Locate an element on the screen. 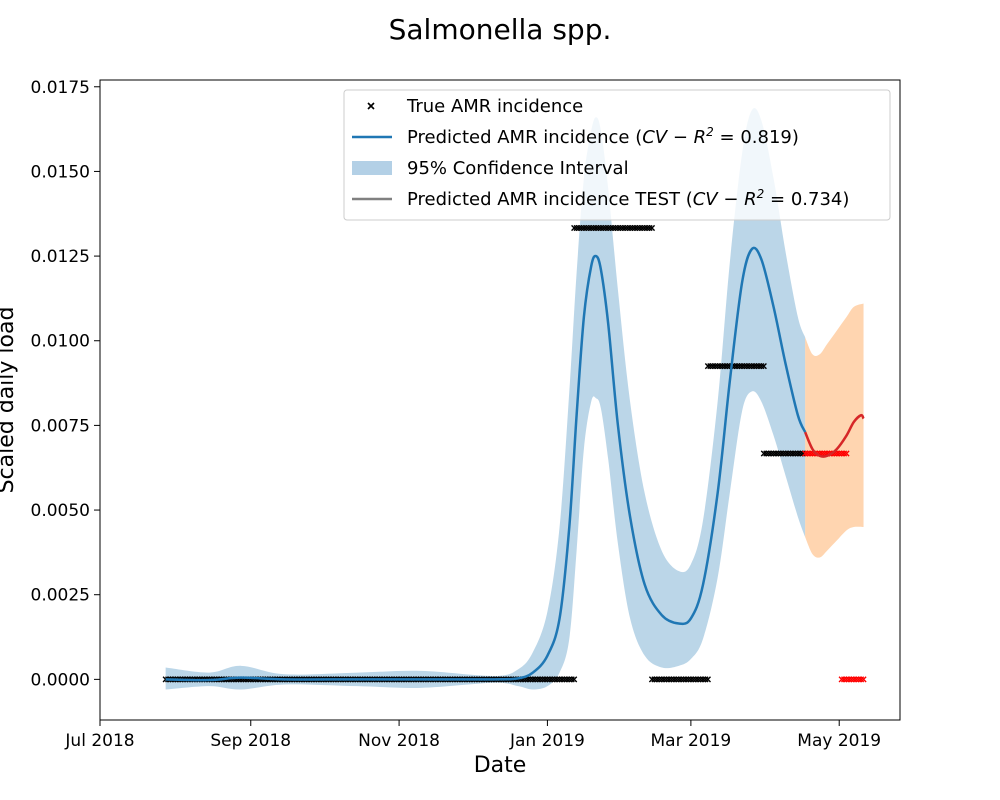 The width and height of the screenshot is (1000, 800). legend-patch-icon is located at coordinates (372, 168).